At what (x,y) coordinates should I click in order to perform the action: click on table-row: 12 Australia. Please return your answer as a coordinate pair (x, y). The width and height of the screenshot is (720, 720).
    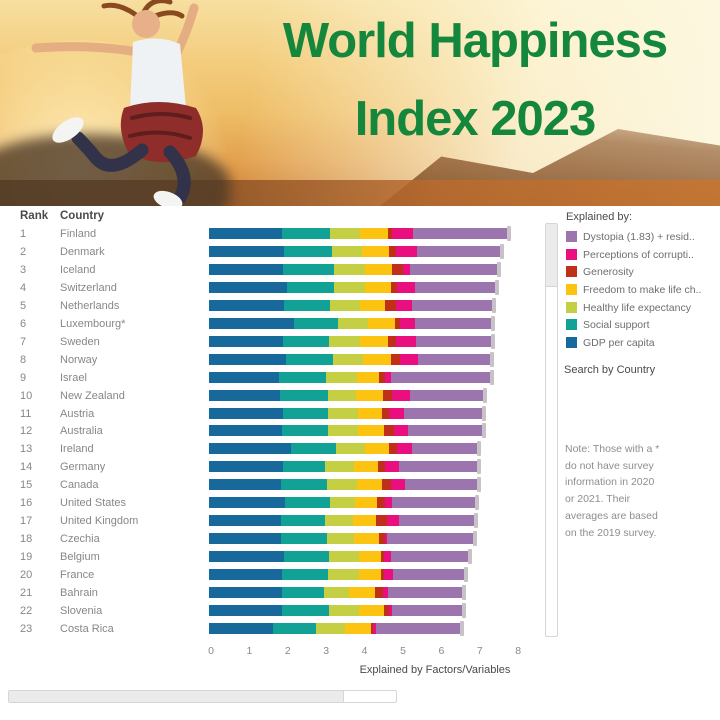
    Looking at the image, I should click on (272, 432).